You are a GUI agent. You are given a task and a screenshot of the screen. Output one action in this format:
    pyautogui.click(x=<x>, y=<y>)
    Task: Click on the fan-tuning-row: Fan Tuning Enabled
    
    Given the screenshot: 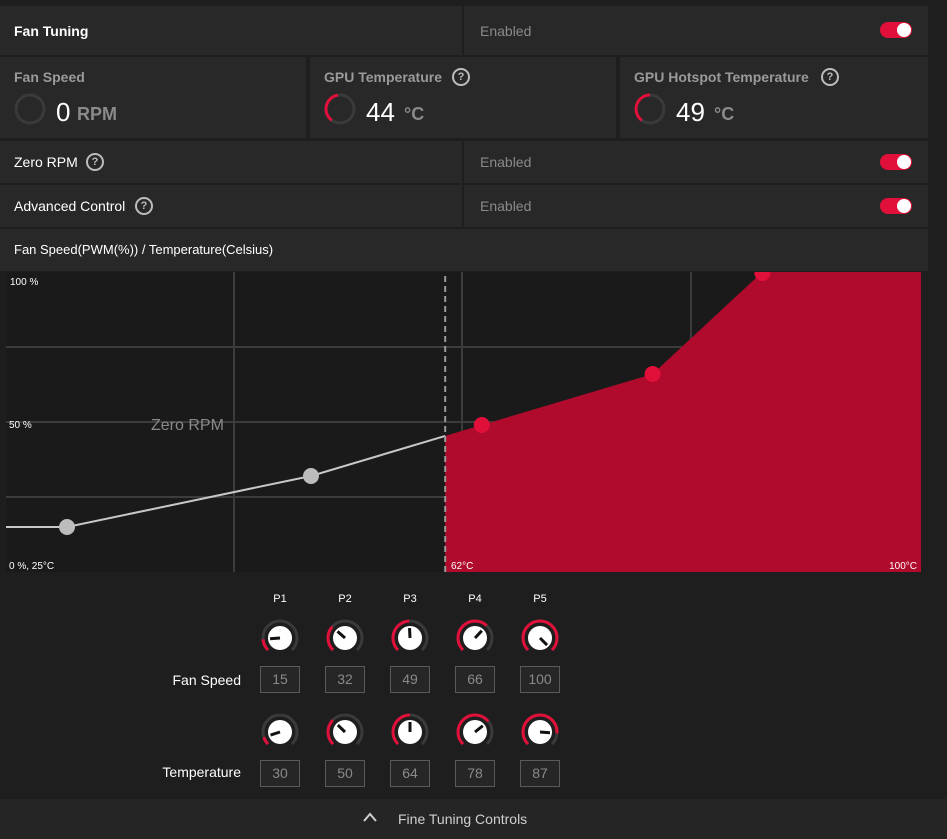 What is the action you would take?
    pyautogui.click(x=464, y=30)
    